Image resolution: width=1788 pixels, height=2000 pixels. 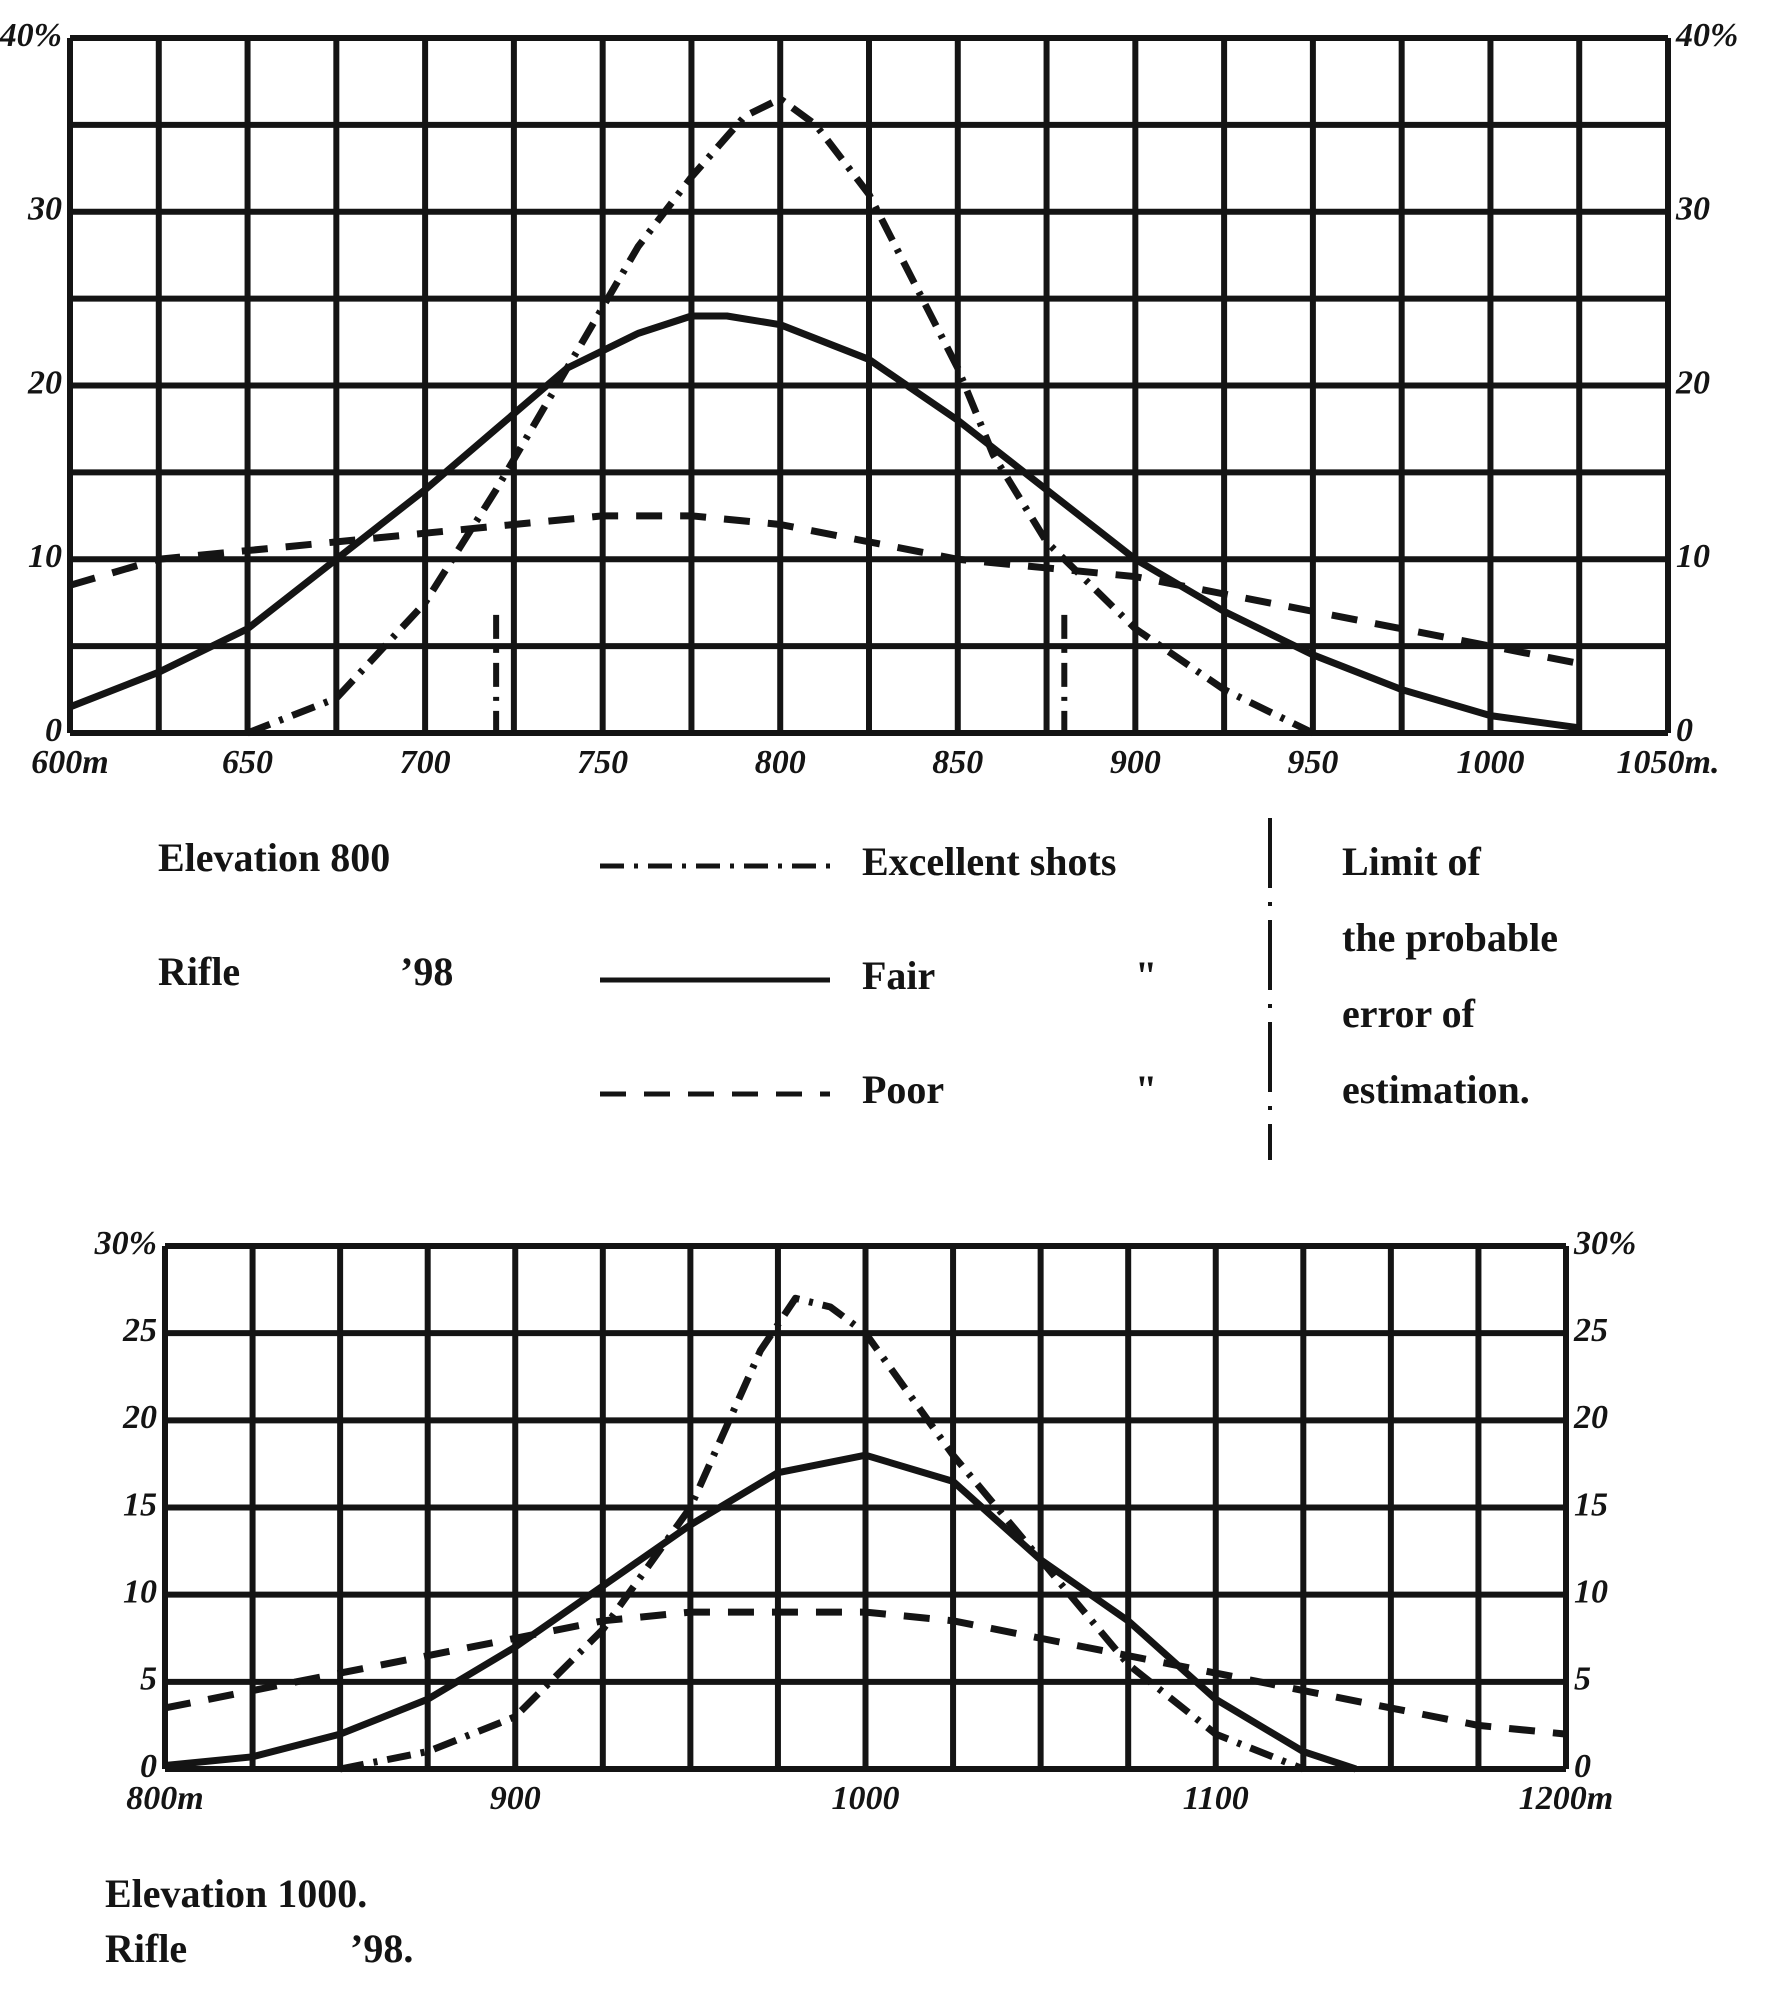 I want to click on caption: Elevation 1000., so click(x=236, y=1893).